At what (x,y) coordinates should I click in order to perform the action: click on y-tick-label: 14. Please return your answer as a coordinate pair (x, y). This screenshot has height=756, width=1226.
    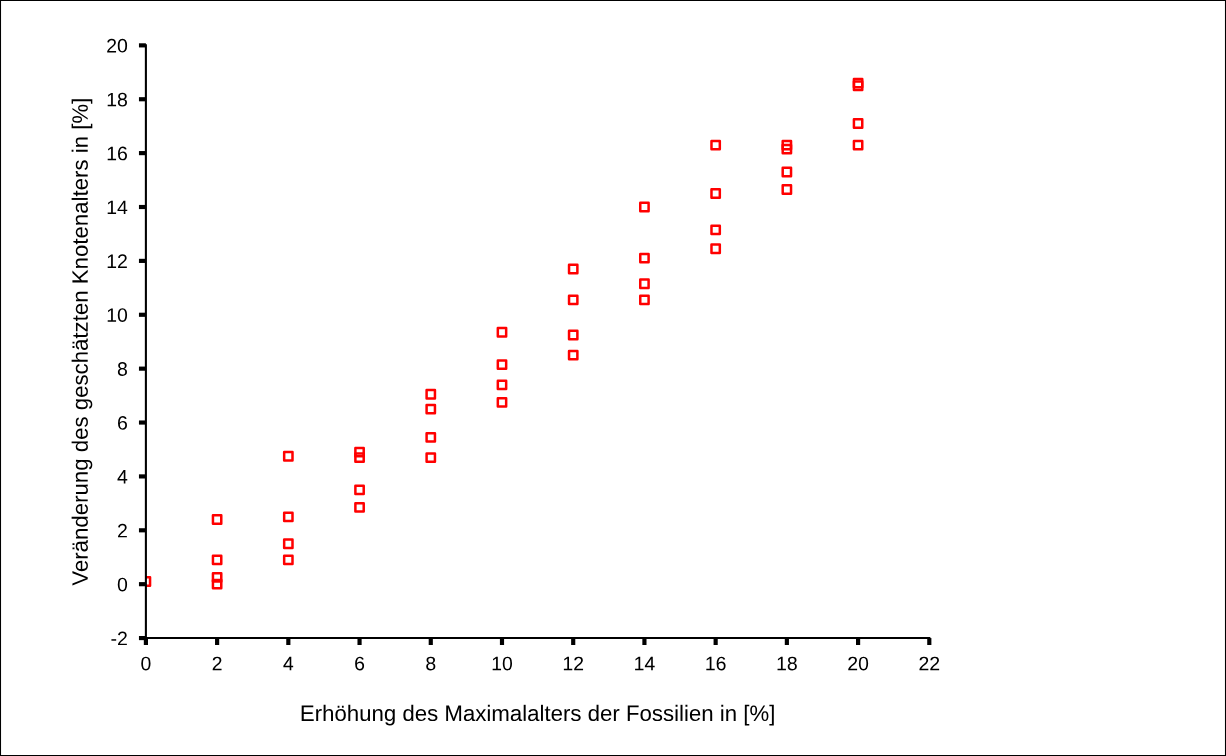
    Looking at the image, I should click on (117, 207).